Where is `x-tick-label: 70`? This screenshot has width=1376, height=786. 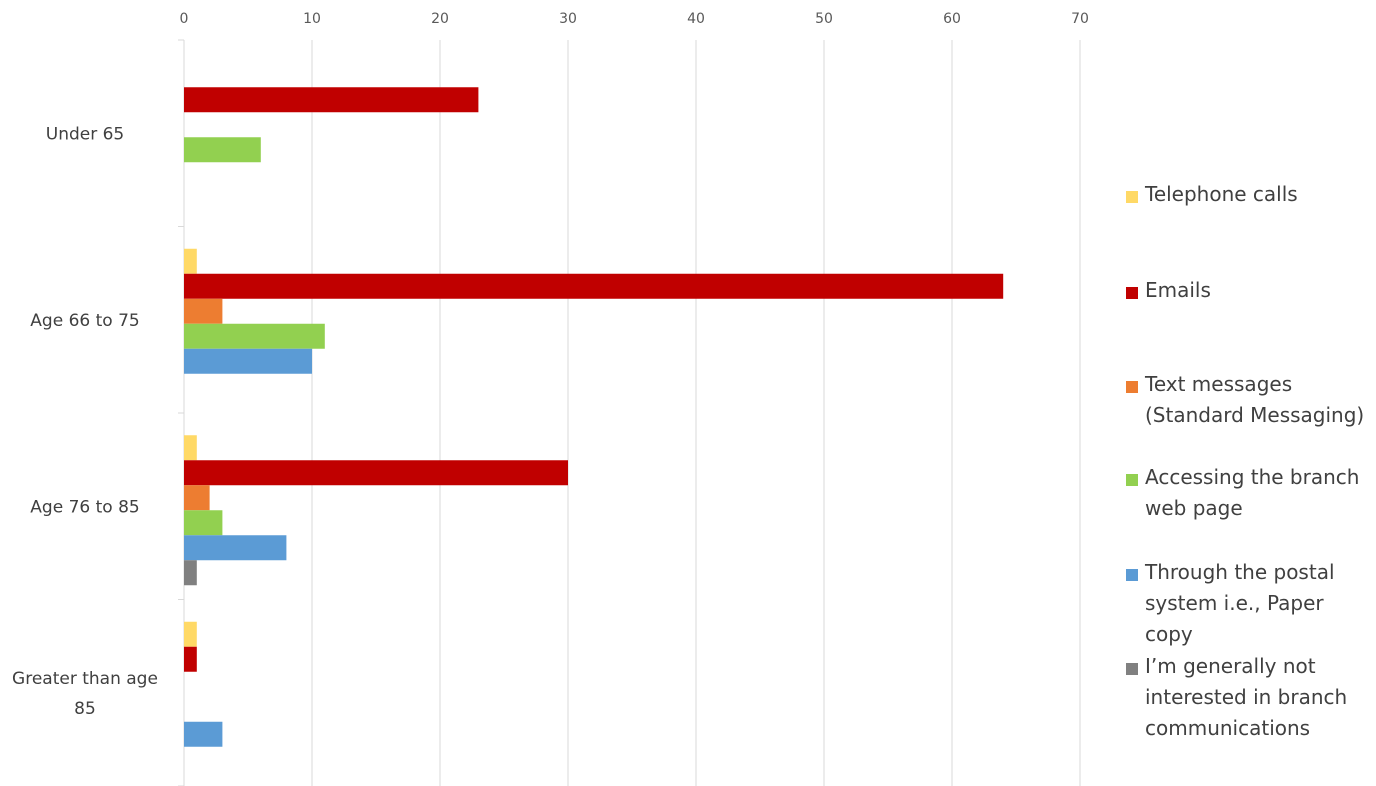 x-tick-label: 70 is located at coordinates (1080, 19).